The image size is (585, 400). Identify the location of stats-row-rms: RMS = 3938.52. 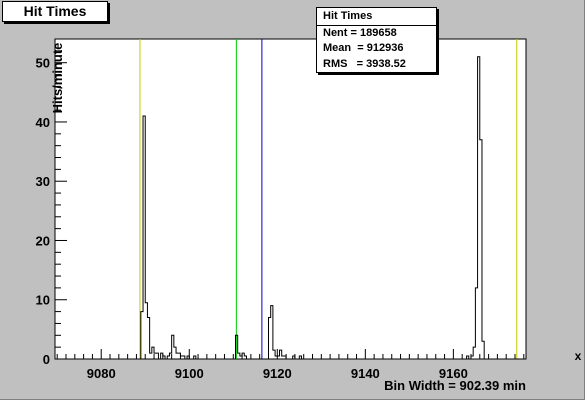
(379, 65).